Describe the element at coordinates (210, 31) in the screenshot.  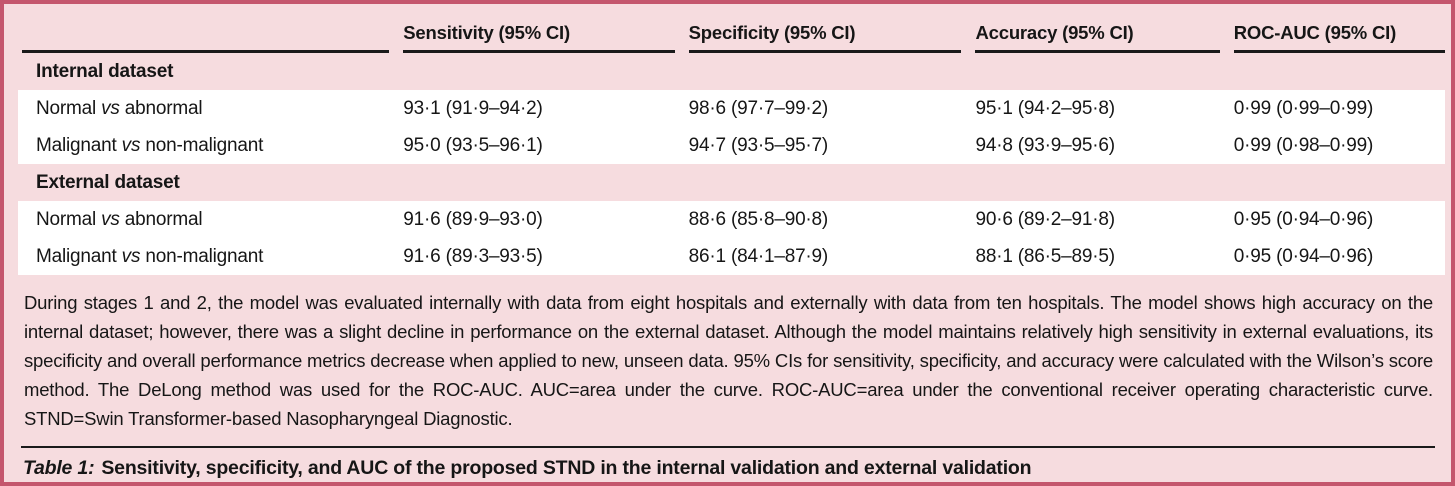
I see `col-header-empty` at that location.